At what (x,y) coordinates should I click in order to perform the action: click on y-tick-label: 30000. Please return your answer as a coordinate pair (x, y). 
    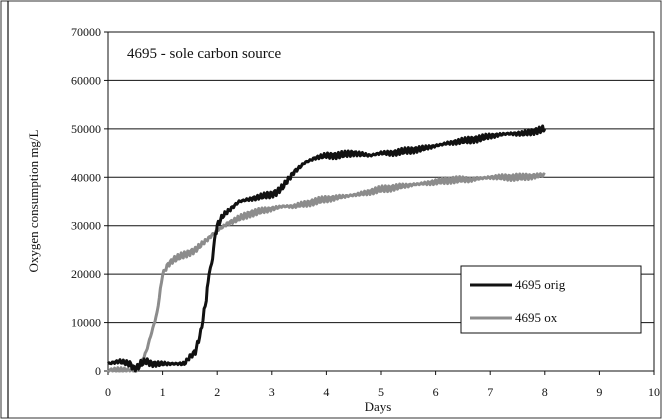
    Looking at the image, I should click on (86, 226).